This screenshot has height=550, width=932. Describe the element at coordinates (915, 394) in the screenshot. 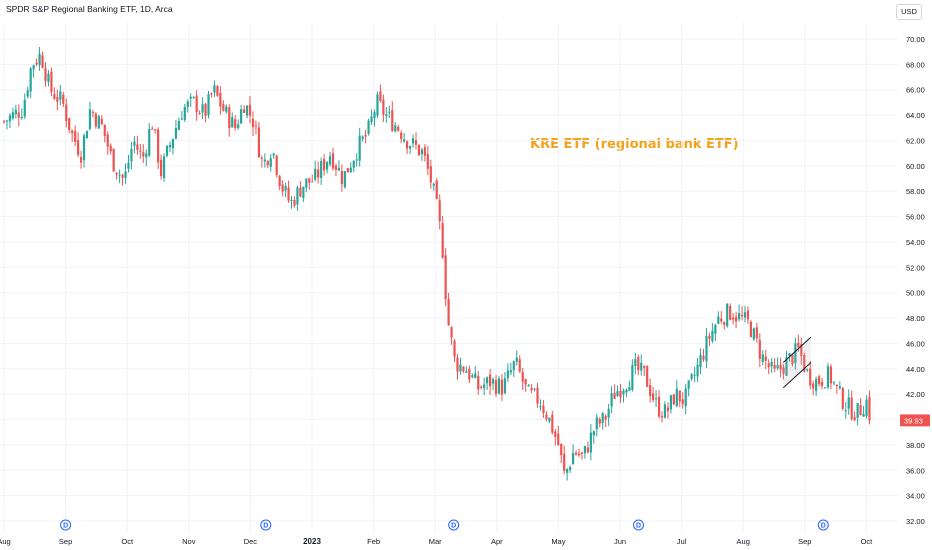

I see `price-tick-label: 42.00` at that location.